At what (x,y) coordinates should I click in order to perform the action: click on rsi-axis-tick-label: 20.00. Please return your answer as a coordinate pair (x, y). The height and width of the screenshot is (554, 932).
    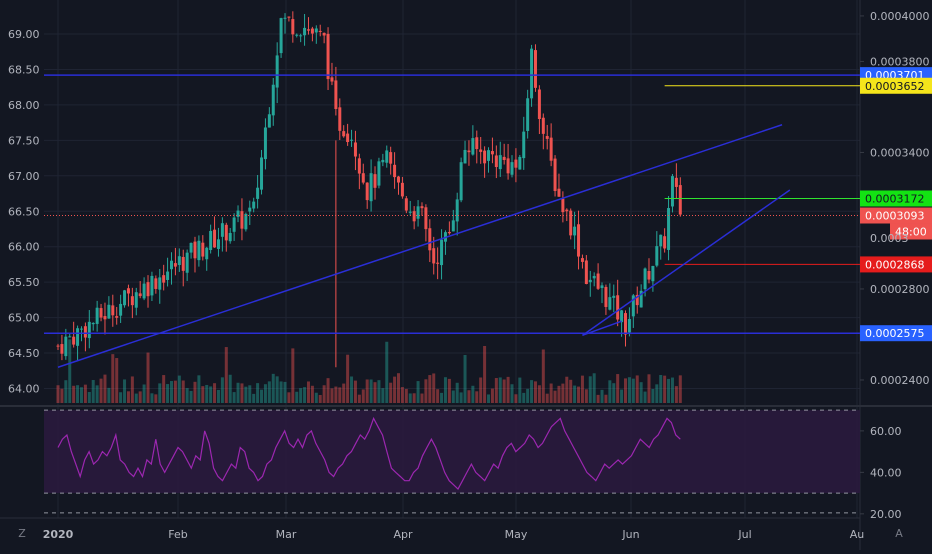
    Looking at the image, I should click on (886, 514).